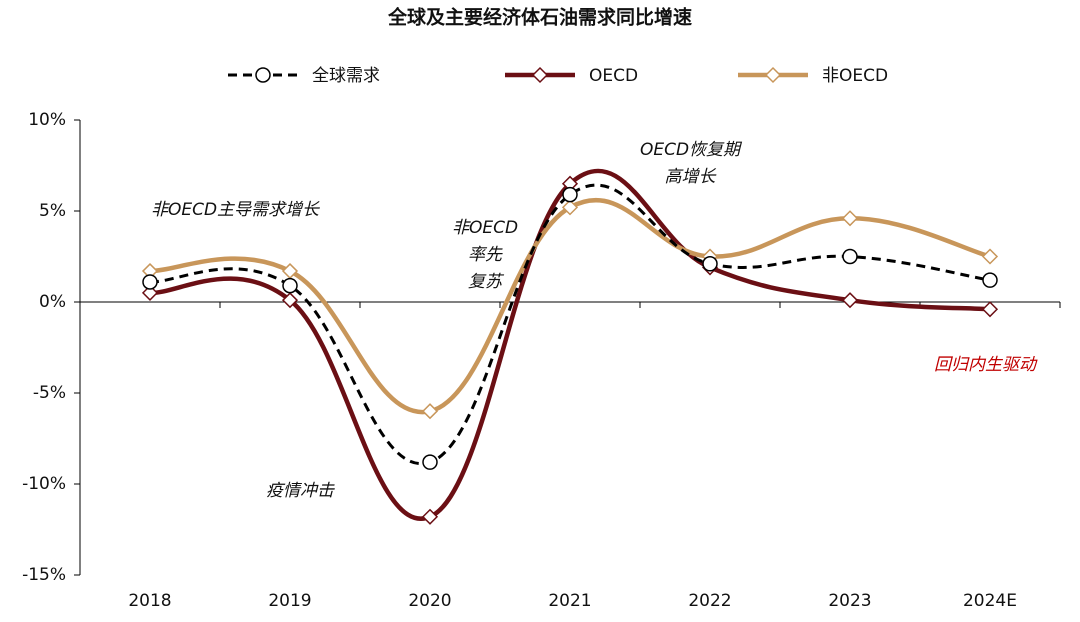 The image size is (1080, 622). I want to click on x-tick-label: 2018, so click(149, 601).